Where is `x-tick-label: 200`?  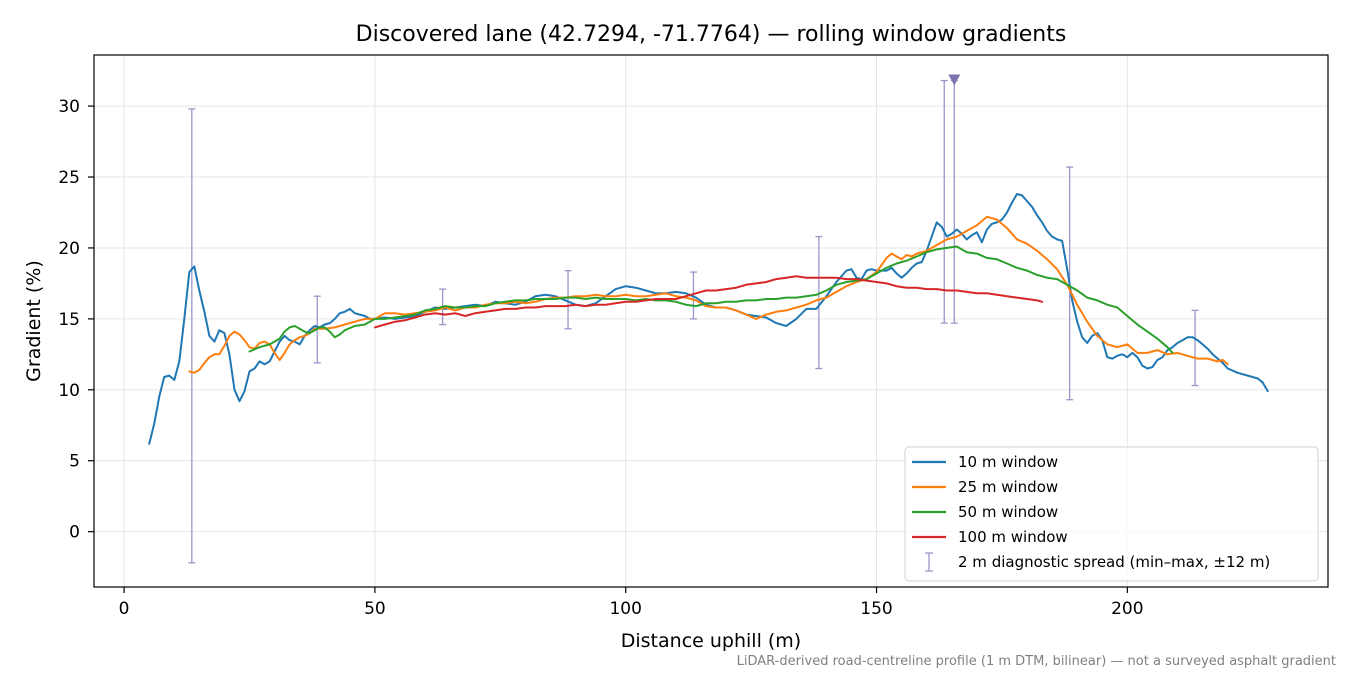 x-tick-label: 200 is located at coordinates (1127, 609).